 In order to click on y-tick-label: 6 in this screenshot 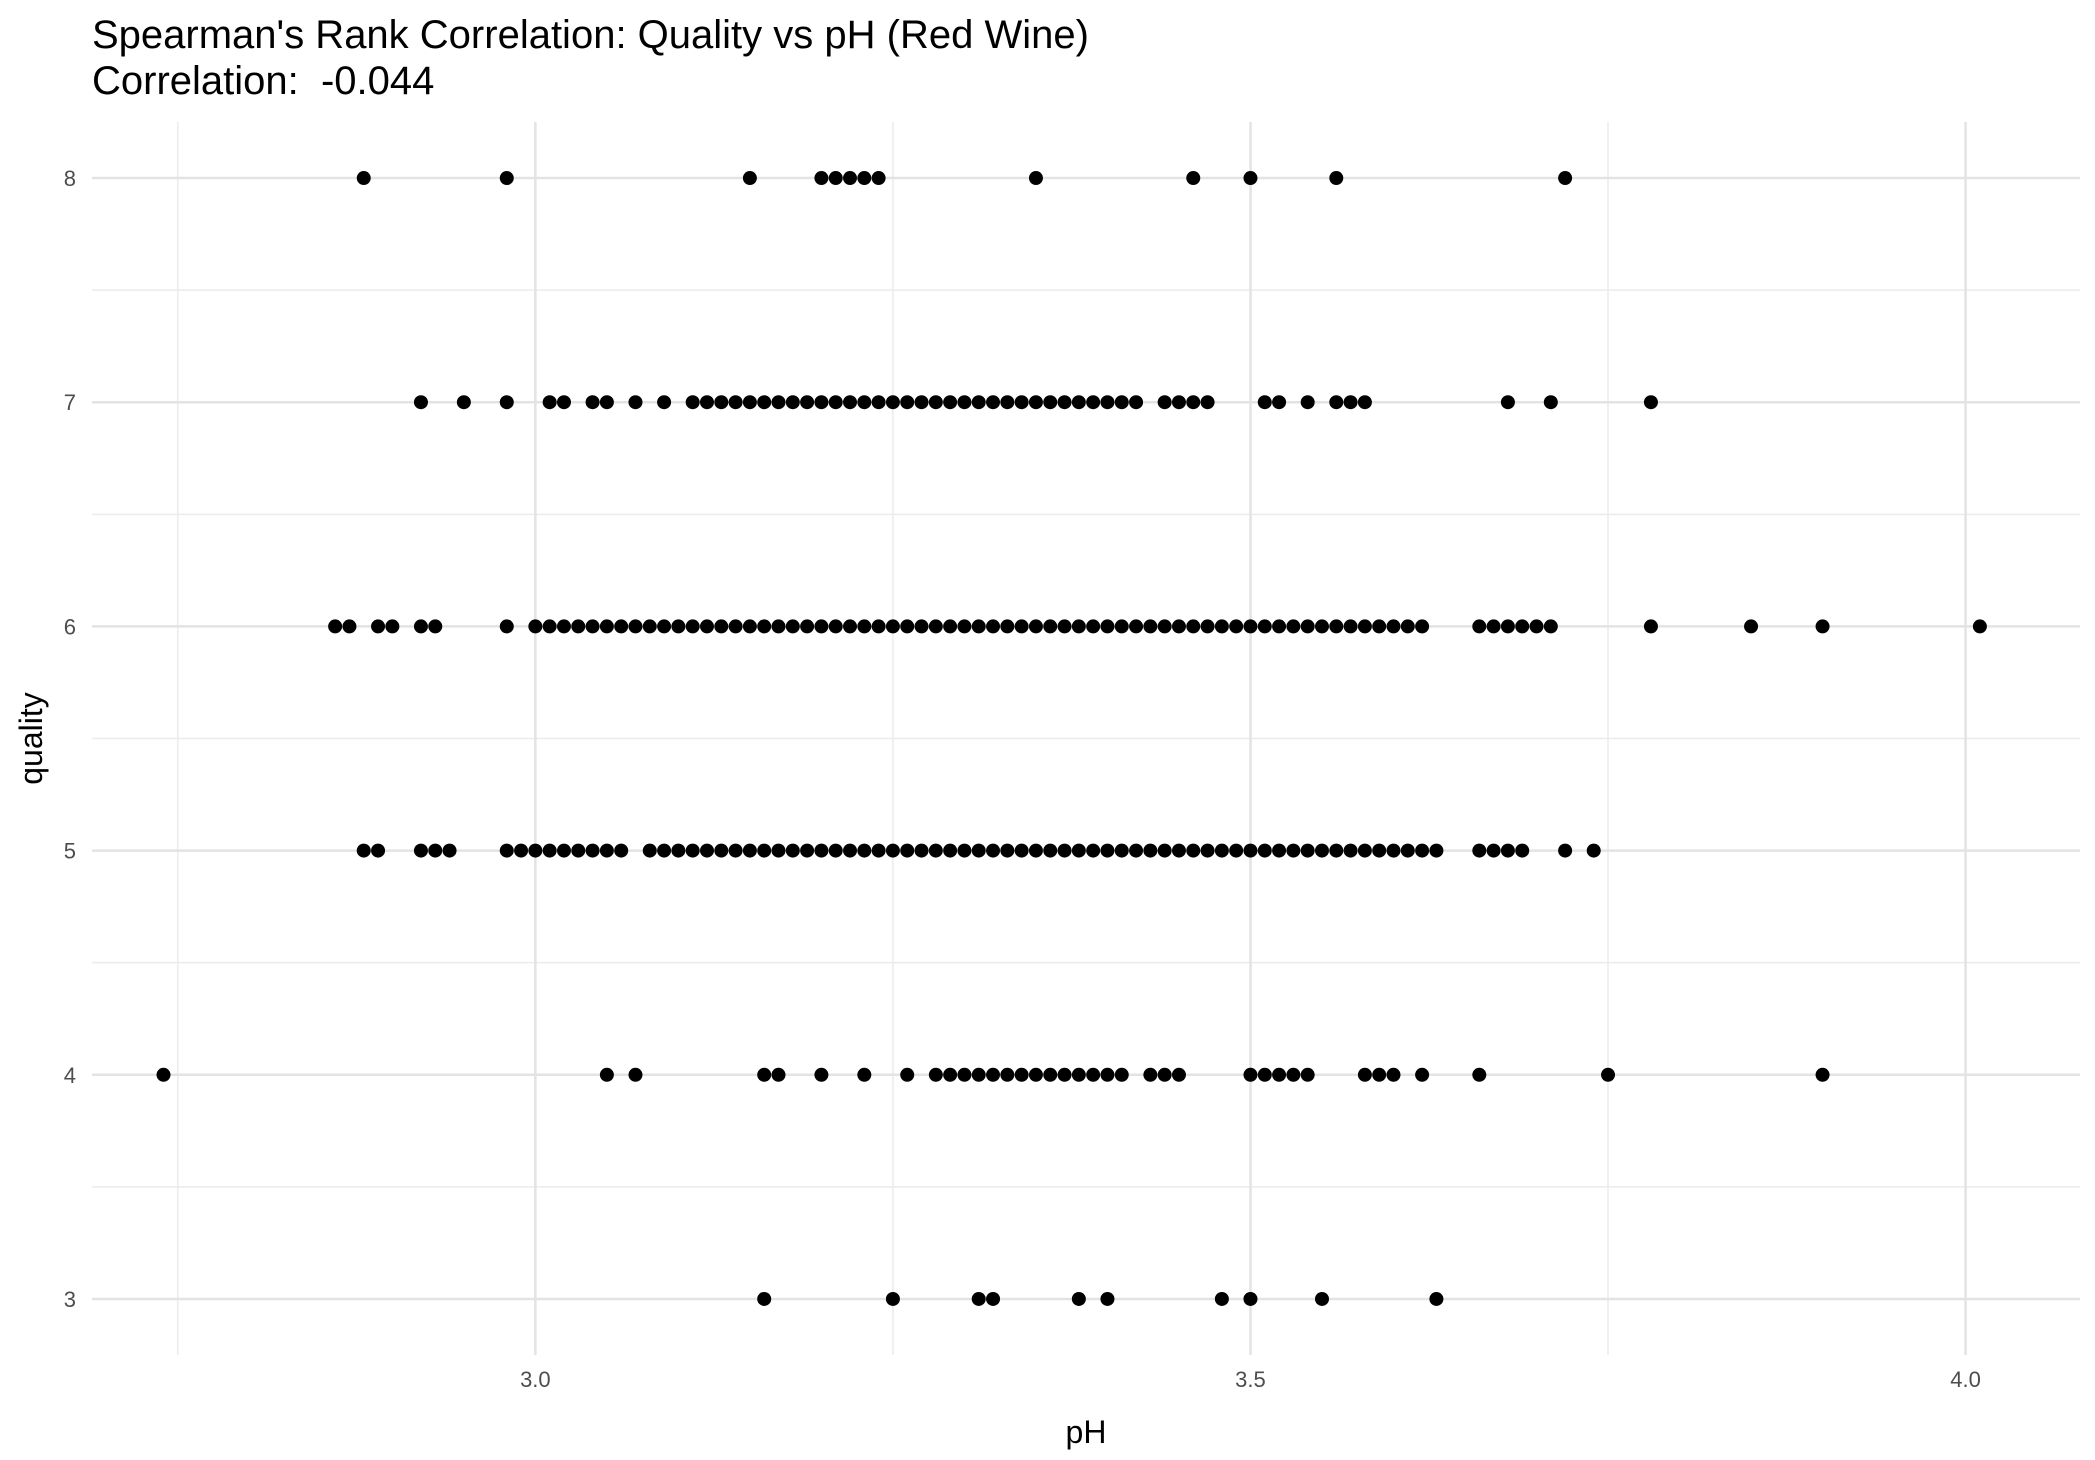, I will do `click(70, 626)`.